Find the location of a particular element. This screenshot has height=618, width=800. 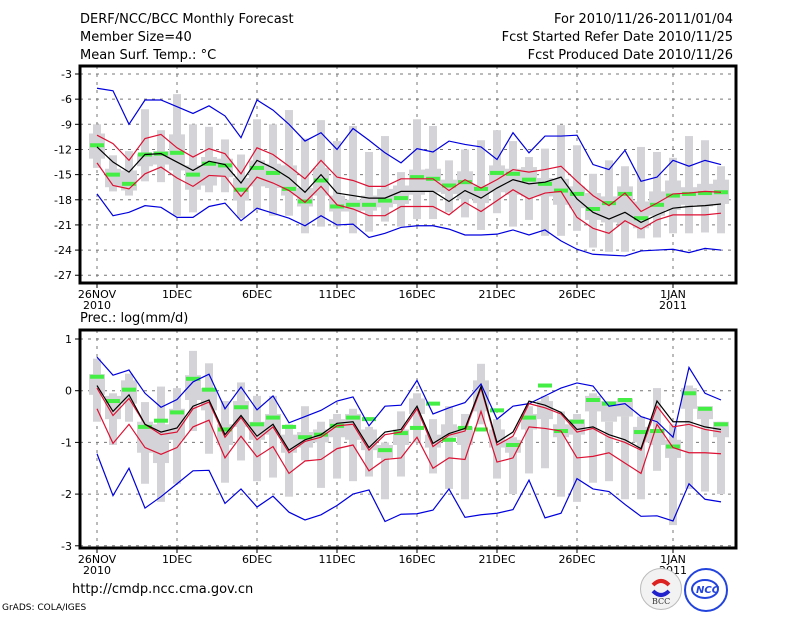

y-tick-label: 1 is located at coordinates (68, 339).